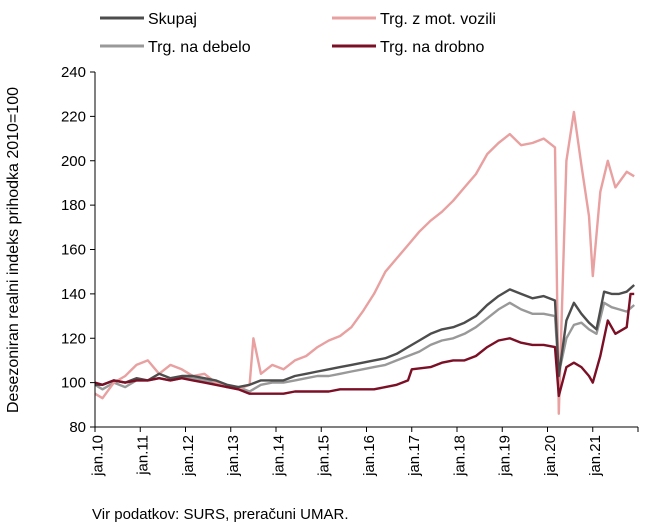 The image size is (650, 532). I want to click on source-note: Vir podatkov: SURS, preračuni UMAR., so click(220, 514).